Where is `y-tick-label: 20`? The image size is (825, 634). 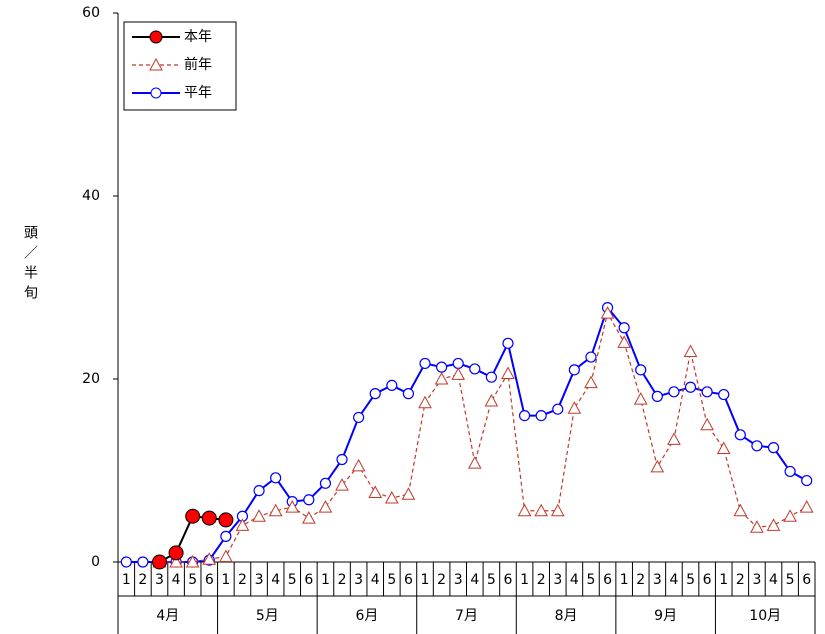 y-tick-label: 20 is located at coordinates (91, 379).